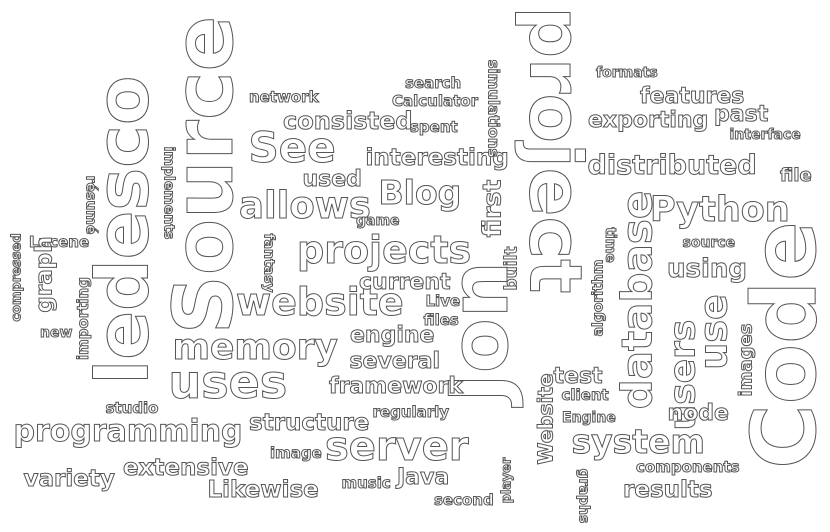 The width and height of the screenshot is (830, 532). Describe the element at coordinates (435, 100) in the screenshot. I see `word-calculator: Calculator` at that location.